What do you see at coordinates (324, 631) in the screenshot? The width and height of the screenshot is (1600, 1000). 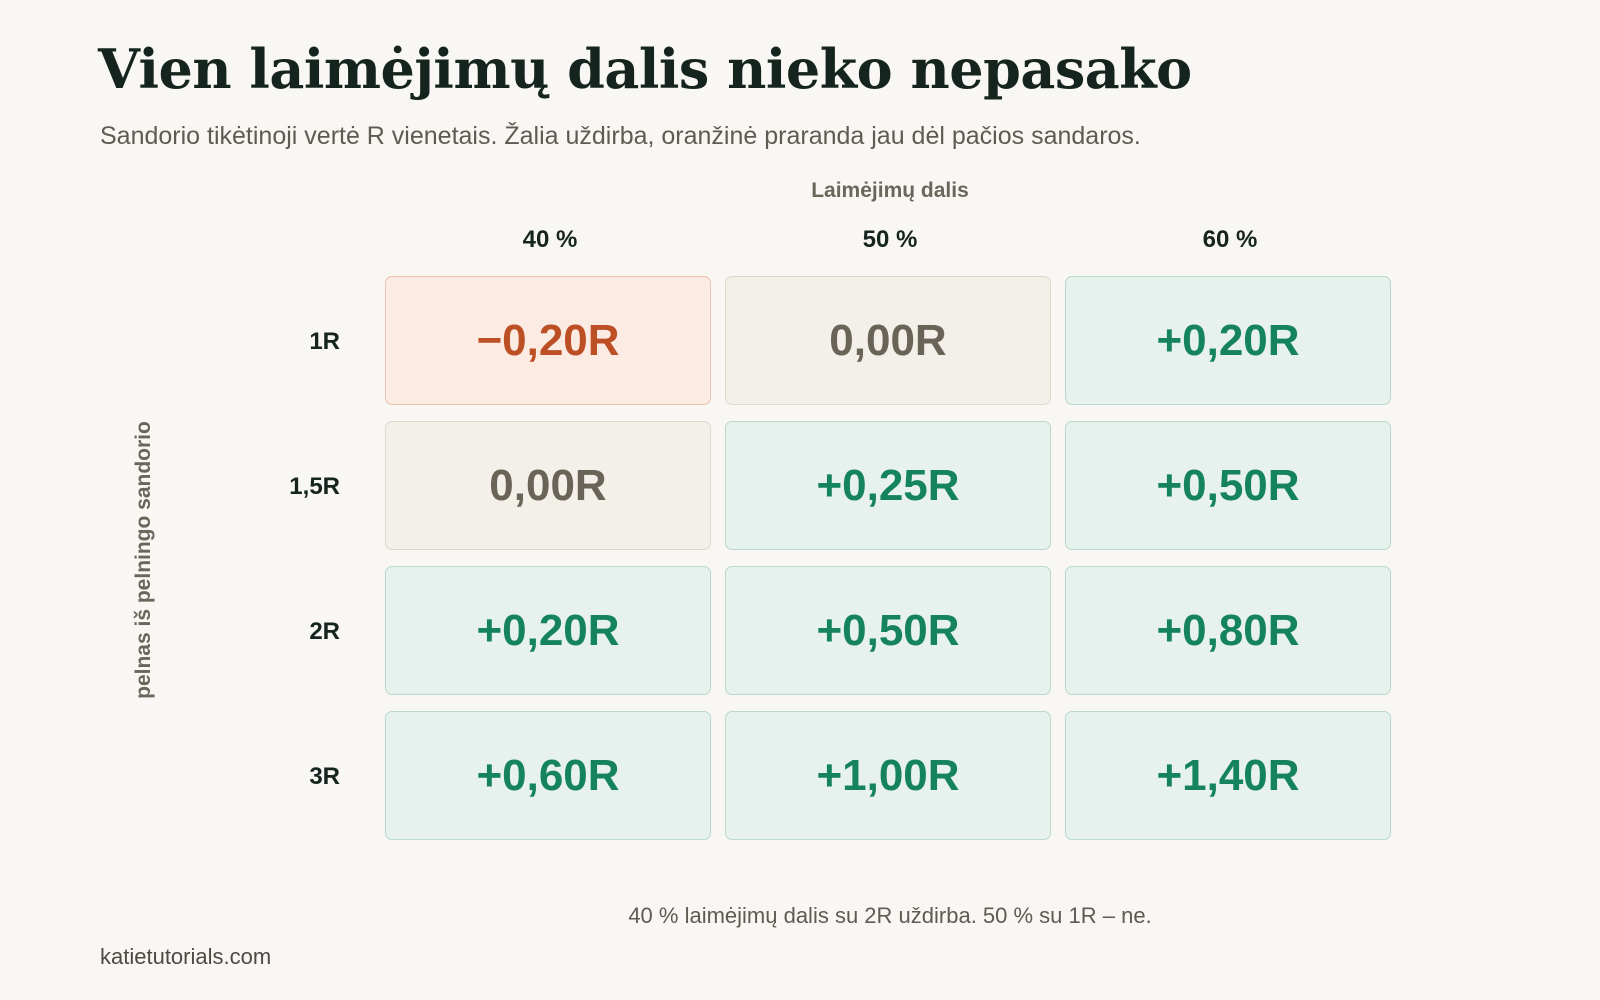 I see `row-header: 2R` at bounding box center [324, 631].